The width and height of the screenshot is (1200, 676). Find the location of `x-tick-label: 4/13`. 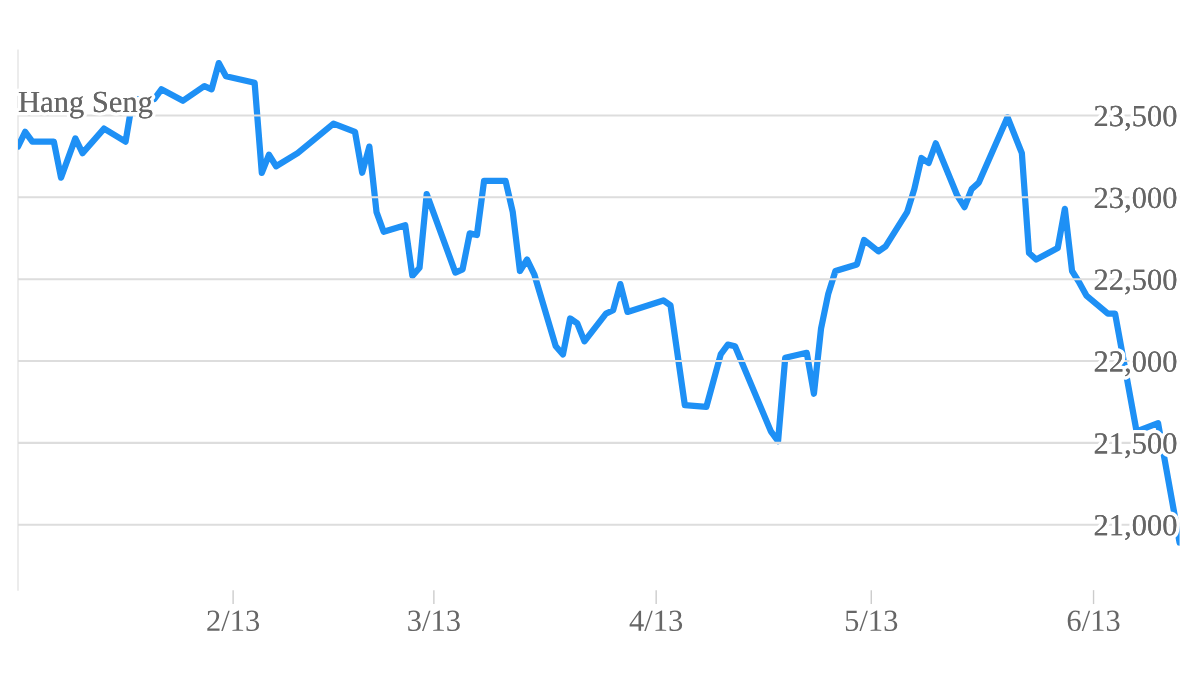

x-tick-label: 4/13 is located at coordinates (656, 621).